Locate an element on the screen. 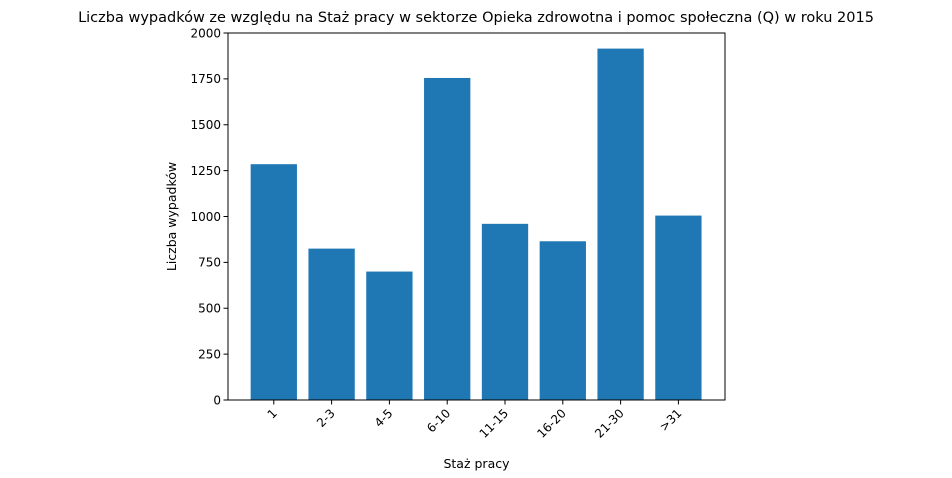  x-tick-label: 2-3 is located at coordinates (326, 418).